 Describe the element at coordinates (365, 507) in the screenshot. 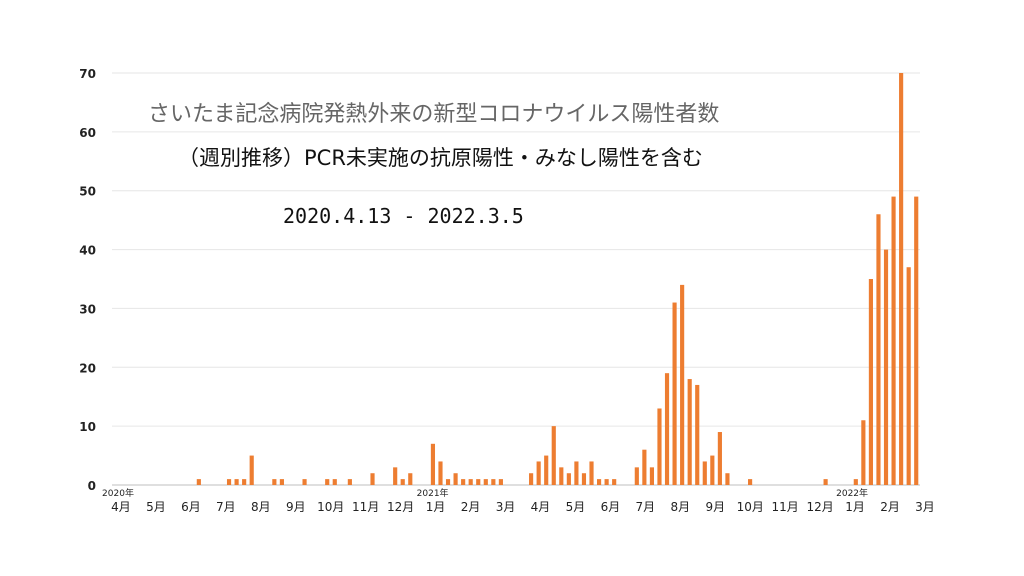

I see `x-tick-label: 11月` at that location.